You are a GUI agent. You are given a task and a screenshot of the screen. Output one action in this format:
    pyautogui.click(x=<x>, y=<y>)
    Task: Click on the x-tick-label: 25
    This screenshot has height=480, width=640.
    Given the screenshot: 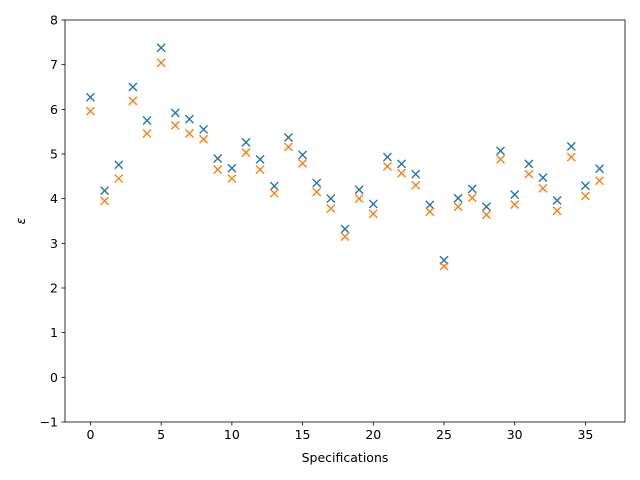 What is the action you would take?
    pyautogui.click(x=444, y=434)
    